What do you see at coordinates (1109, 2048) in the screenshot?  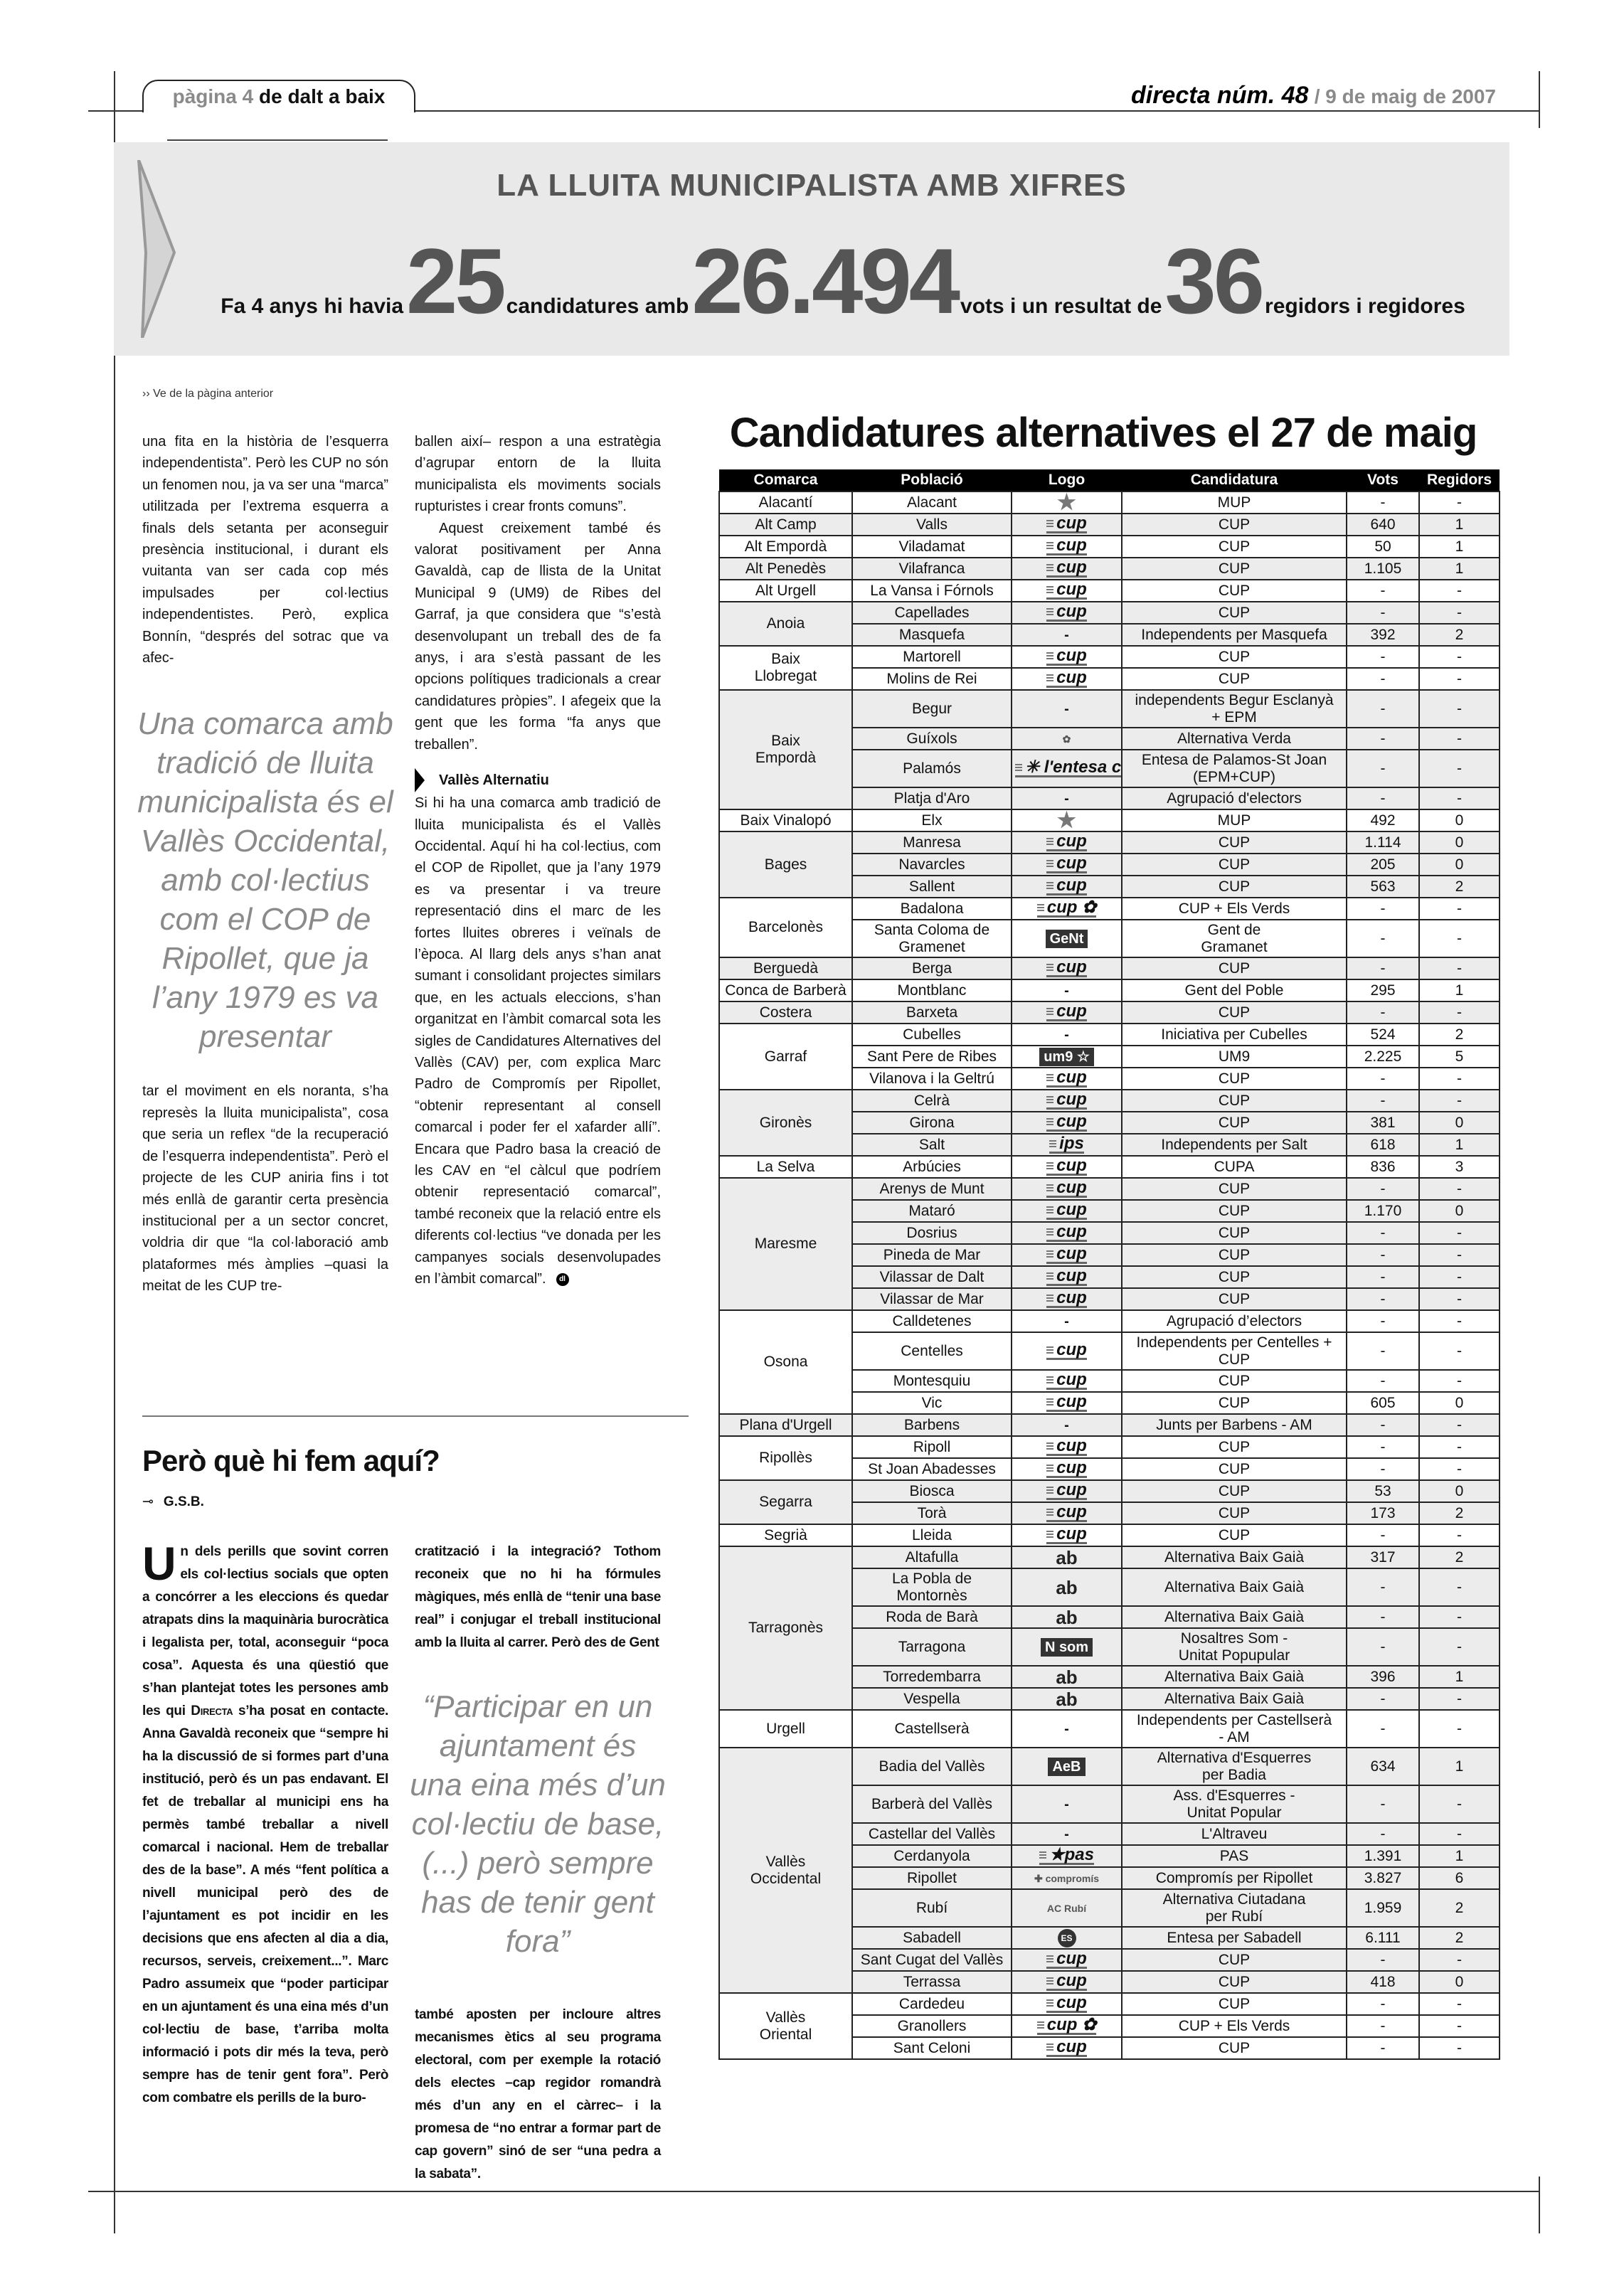 I see `table-row: Sant Celoni cup CUP - -` at bounding box center [1109, 2048].